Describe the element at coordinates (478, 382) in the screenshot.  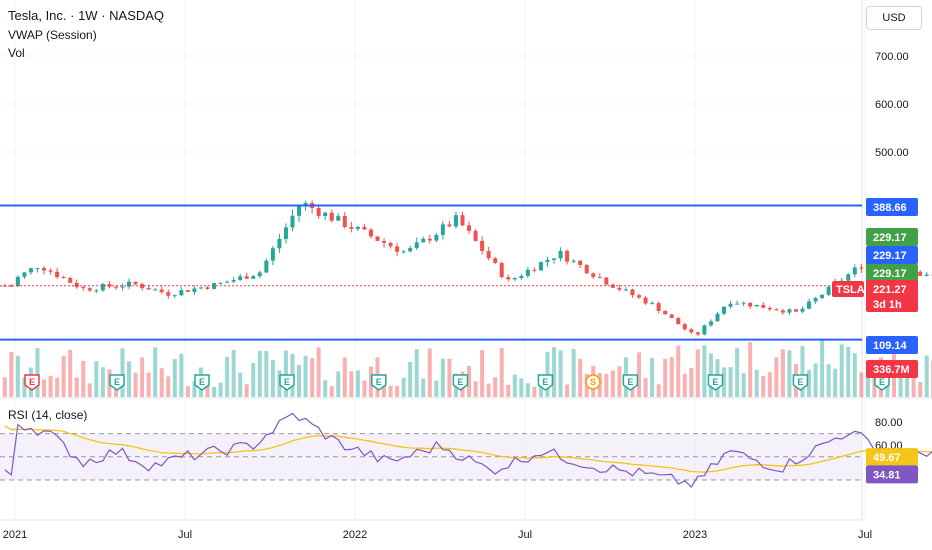
I see `earnings-events: EEEEEEESEEEEEEEEEEE` at that location.